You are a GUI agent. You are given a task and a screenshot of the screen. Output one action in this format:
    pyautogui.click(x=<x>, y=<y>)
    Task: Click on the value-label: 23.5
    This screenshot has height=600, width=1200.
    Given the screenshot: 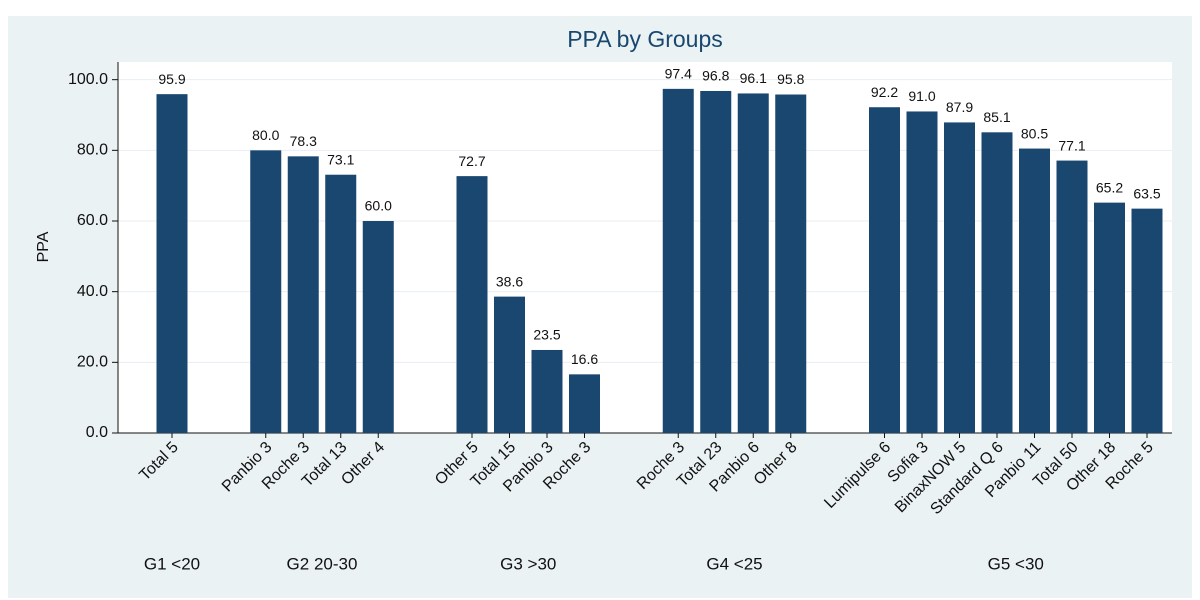 What is the action you would take?
    pyautogui.click(x=546, y=335)
    